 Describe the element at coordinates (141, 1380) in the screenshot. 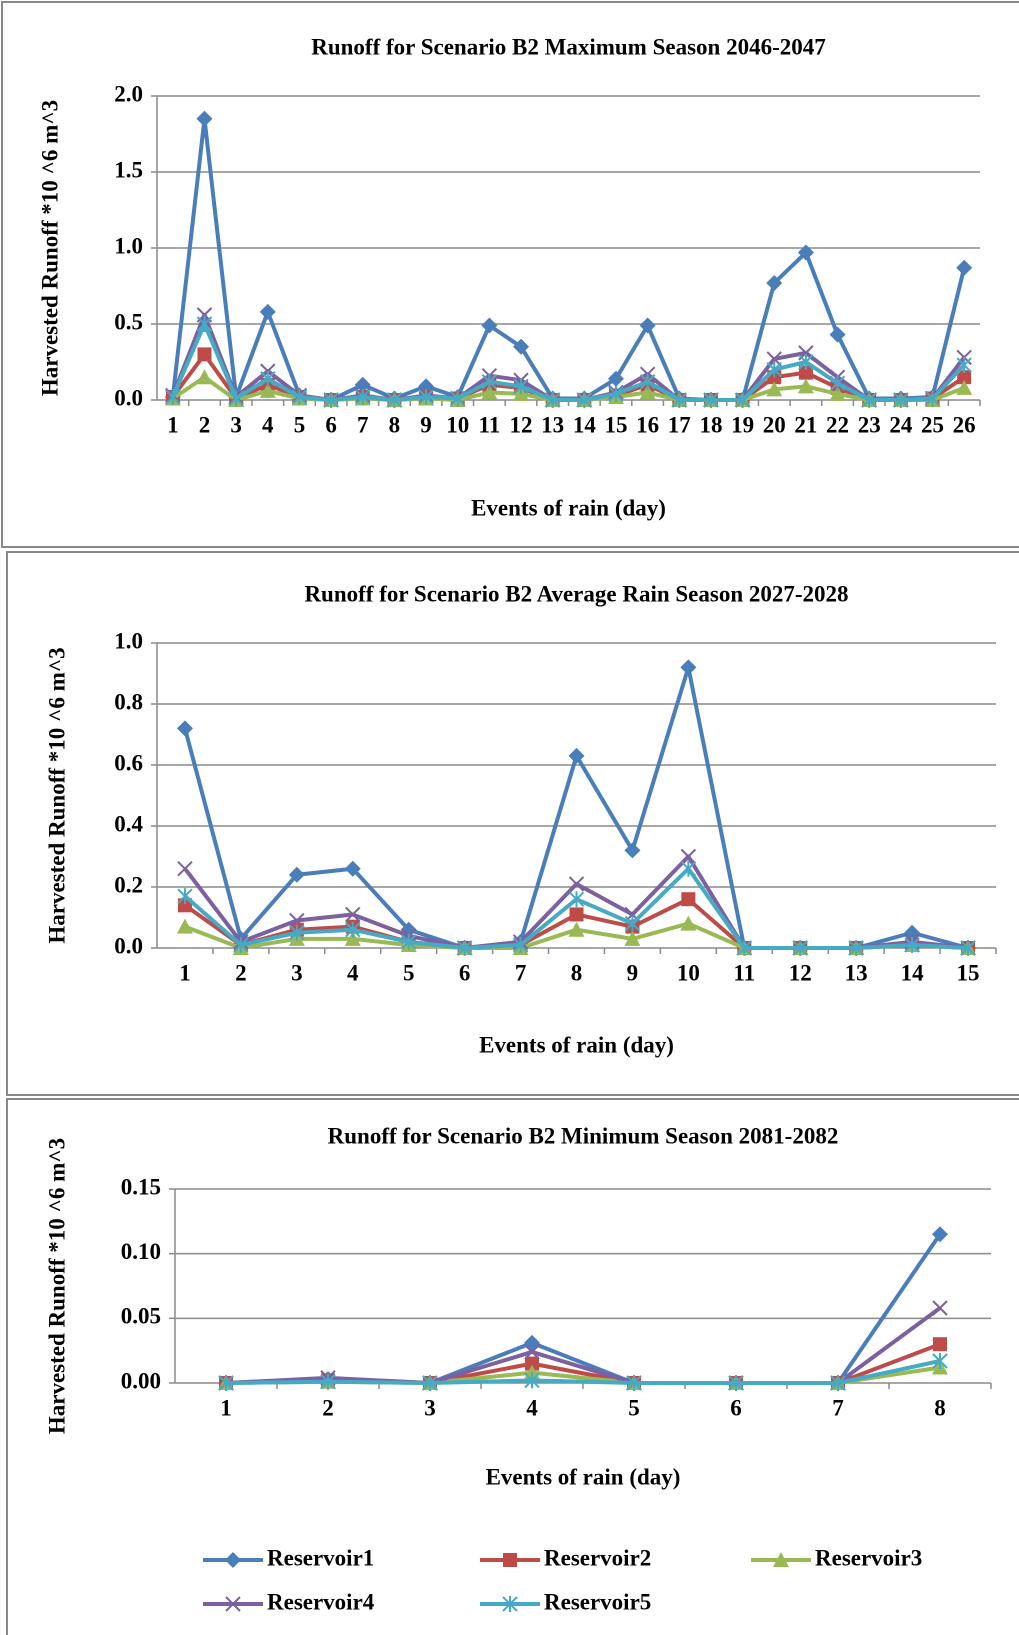

I see `y-tick-label: 0.00` at that location.